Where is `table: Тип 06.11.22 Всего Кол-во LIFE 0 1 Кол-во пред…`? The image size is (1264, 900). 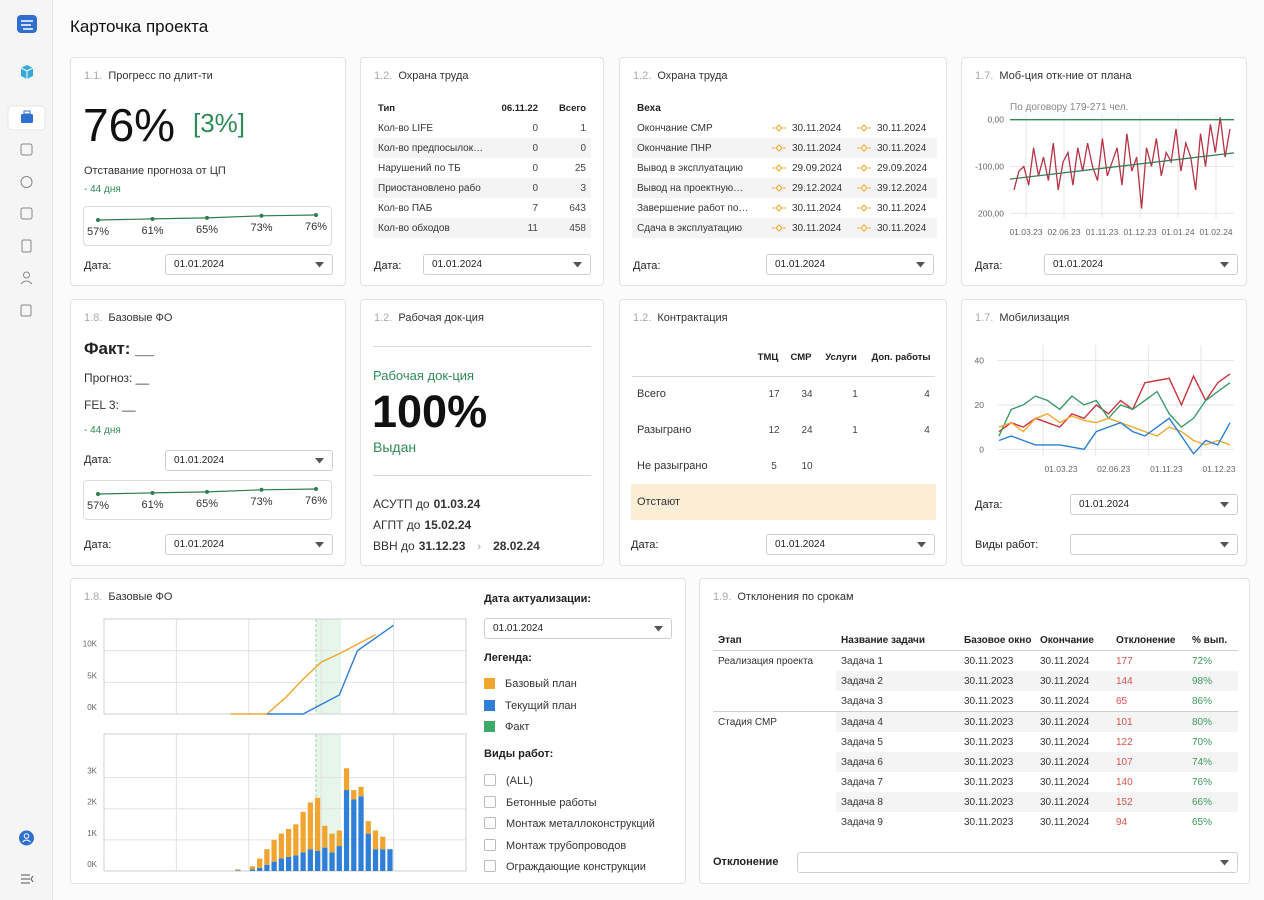 table: Тип 06.11.22 Всего Кол-во LIFE 0 1 Кол-во пред… is located at coordinates (482, 168).